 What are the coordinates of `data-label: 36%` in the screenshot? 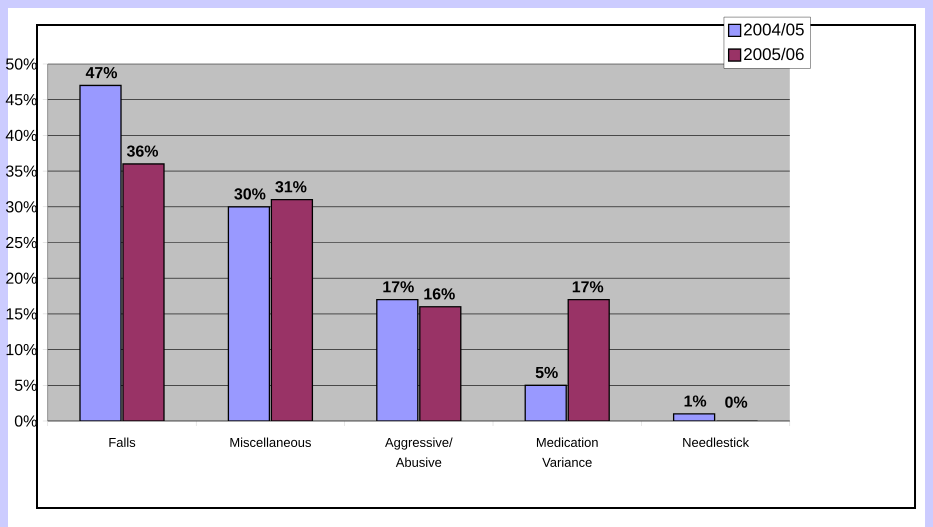 It's located at (142, 151).